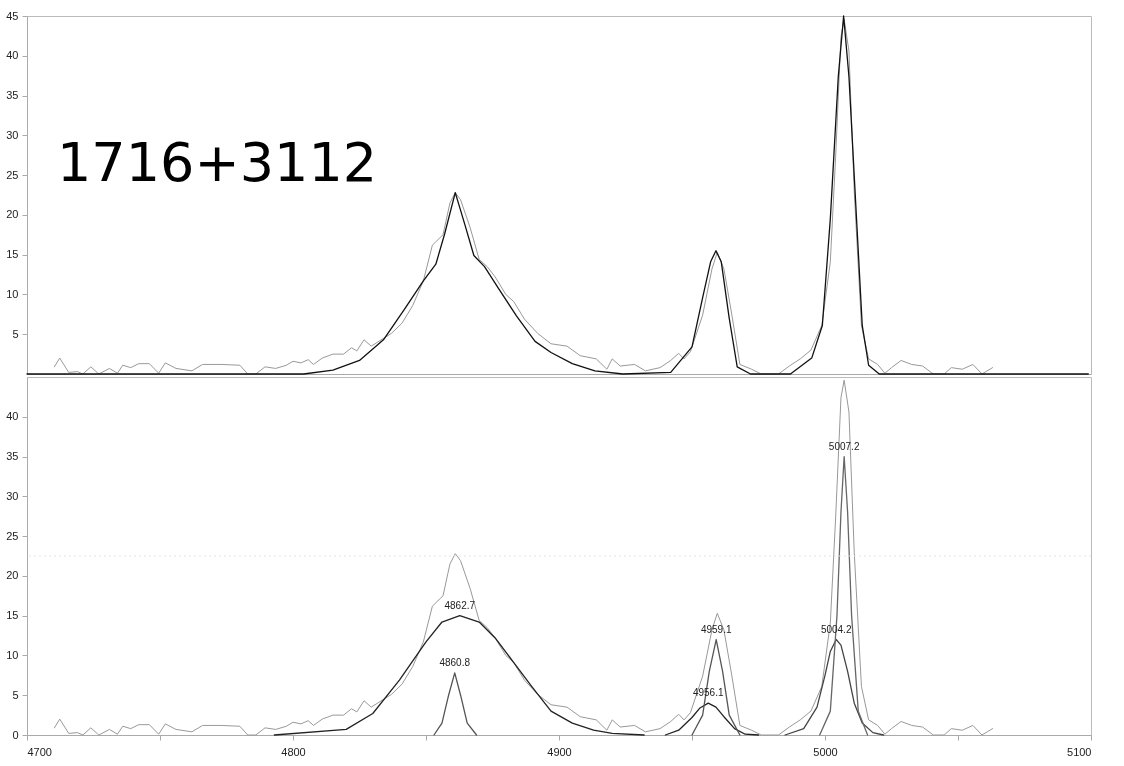 This screenshot has width=1124, height=766. I want to click on annotation: 5007.2, so click(844, 446).